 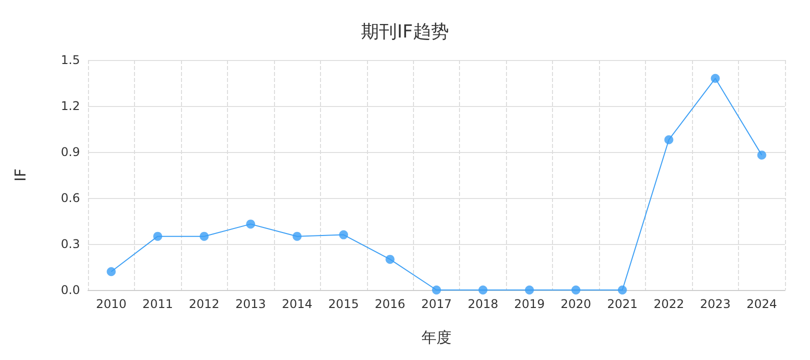 I want to click on x-tick-label: 2014, so click(x=297, y=304).